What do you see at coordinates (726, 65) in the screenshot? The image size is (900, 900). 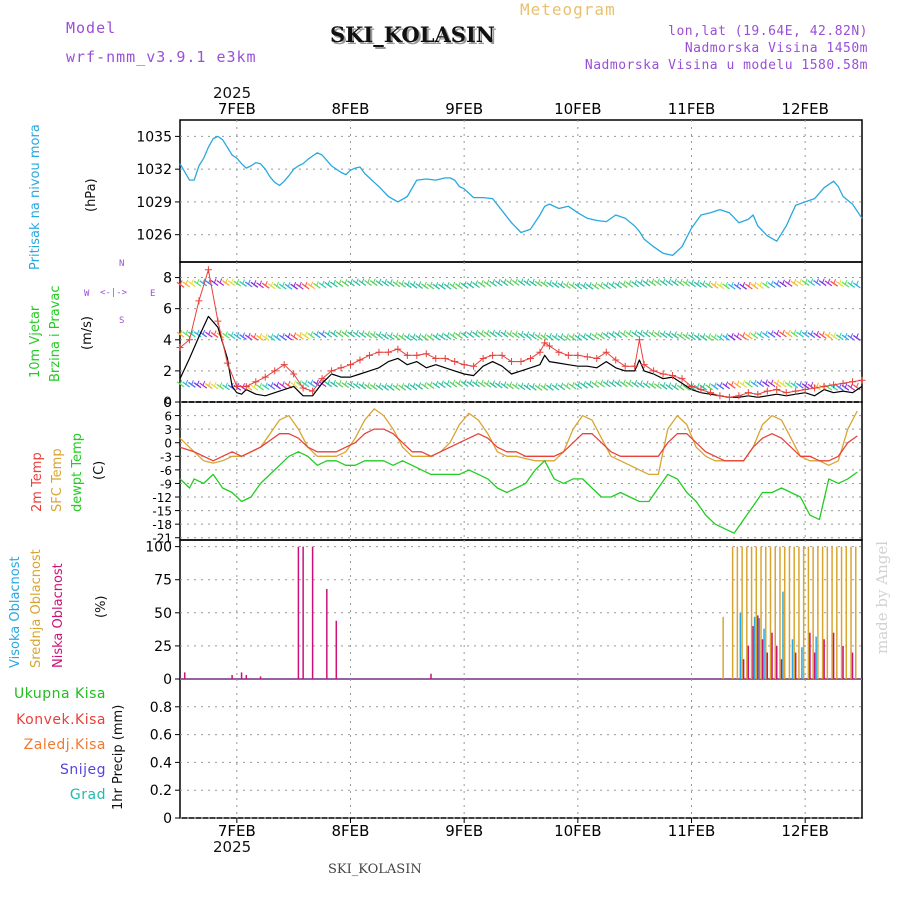 I see `model-altitude: Nadmorska Visina u modelu 1580.58m` at bounding box center [726, 65].